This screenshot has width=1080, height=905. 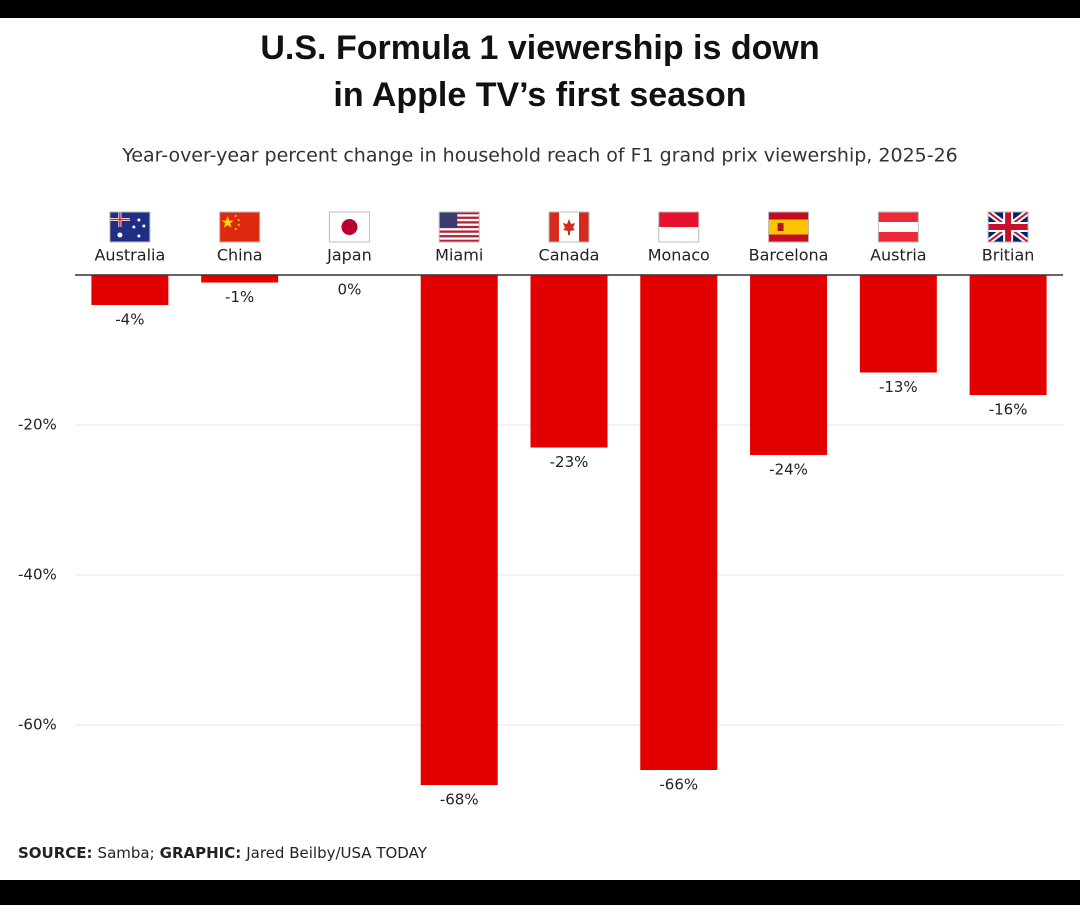 What do you see at coordinates (789, 255) in the screenshot?
I see `x-tick-label: Barcelona` at bounding box center [789, 255].